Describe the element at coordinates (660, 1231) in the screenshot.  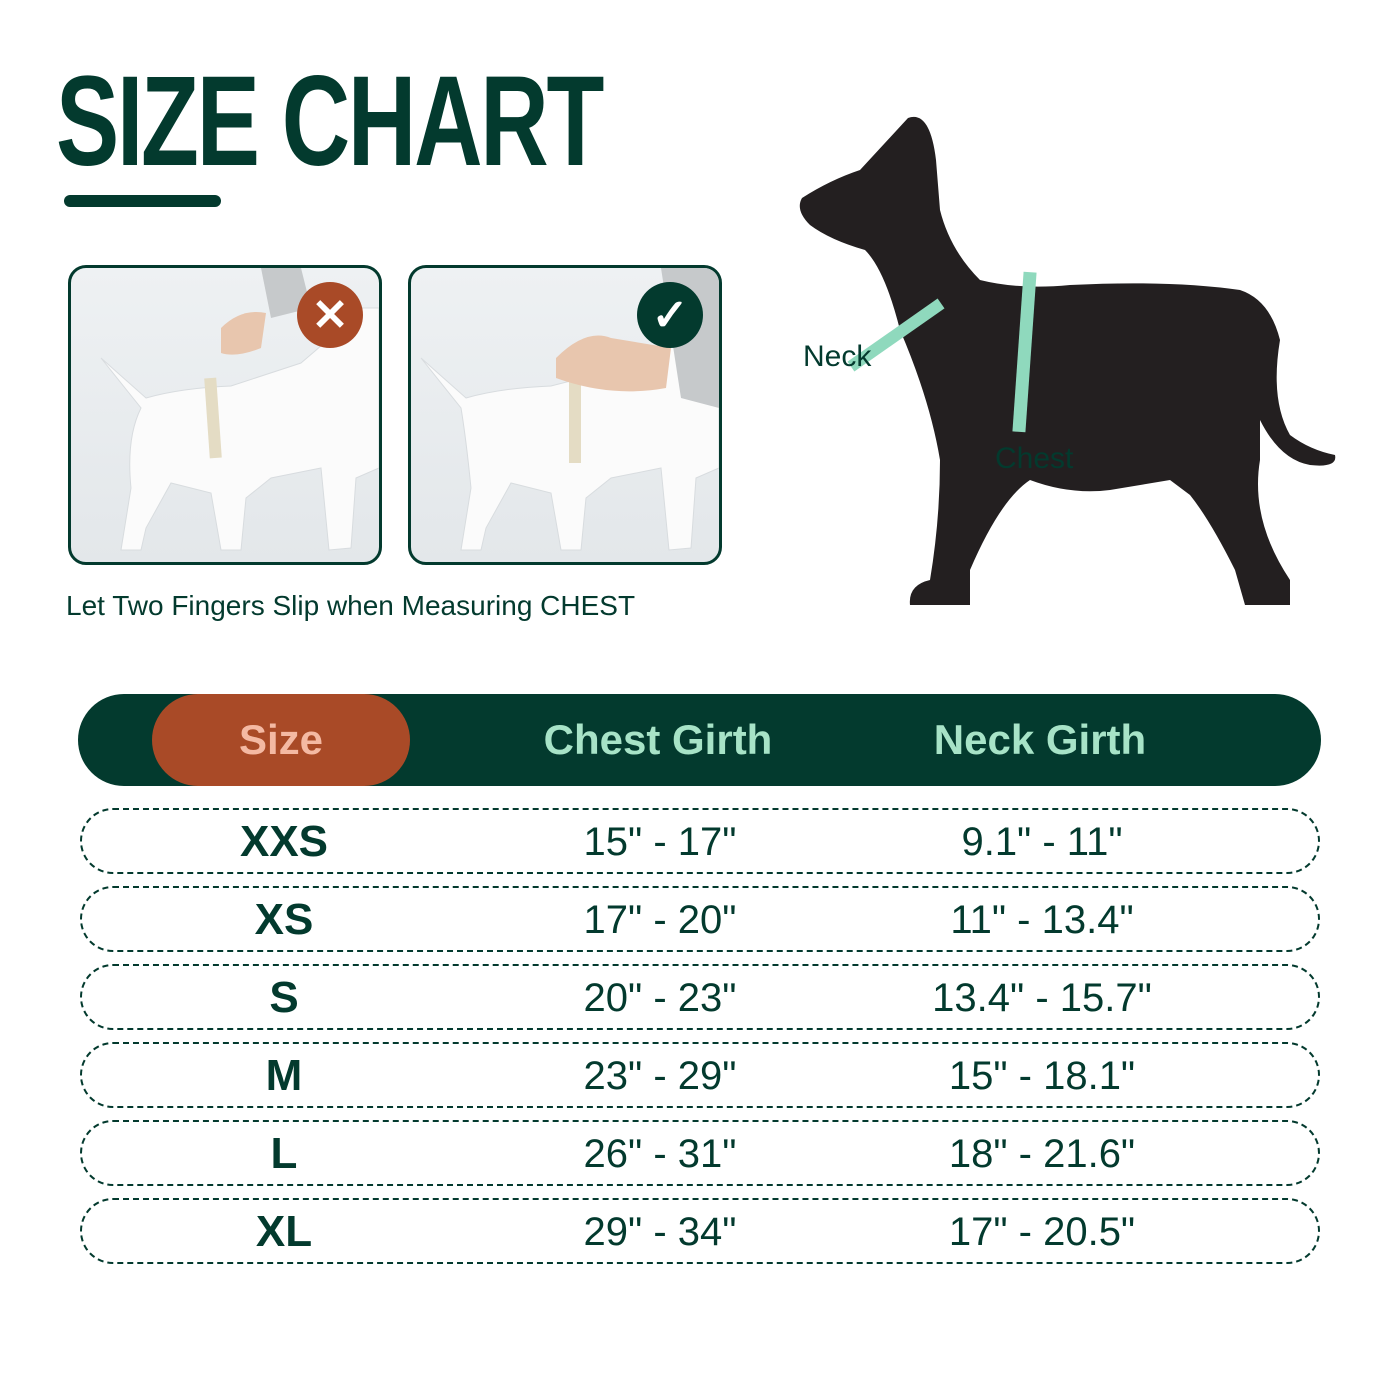
I see `chest-girth-cell: 29" - 34"` at that location.